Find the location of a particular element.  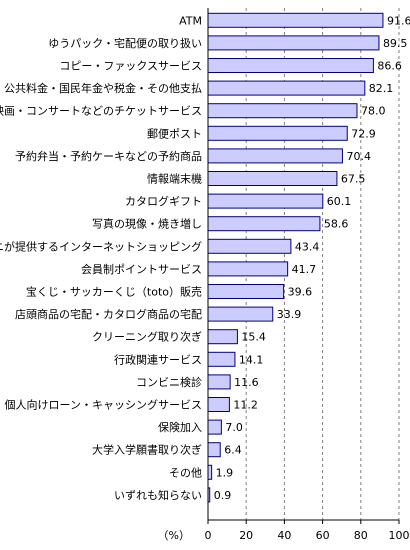

value-label-17: 11.2 is located at coordinates (245, 405).